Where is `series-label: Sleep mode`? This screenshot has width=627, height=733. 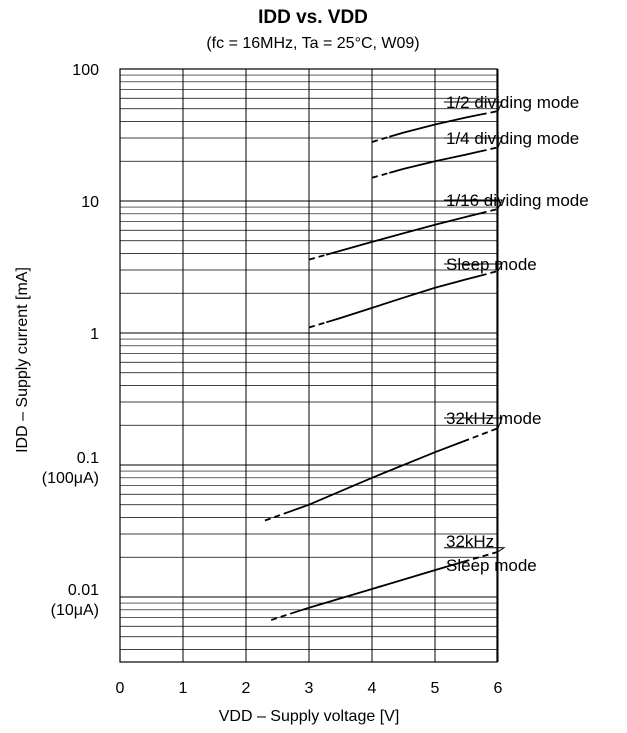 series-label: Sleep mode is located at coordinates (491, 264).